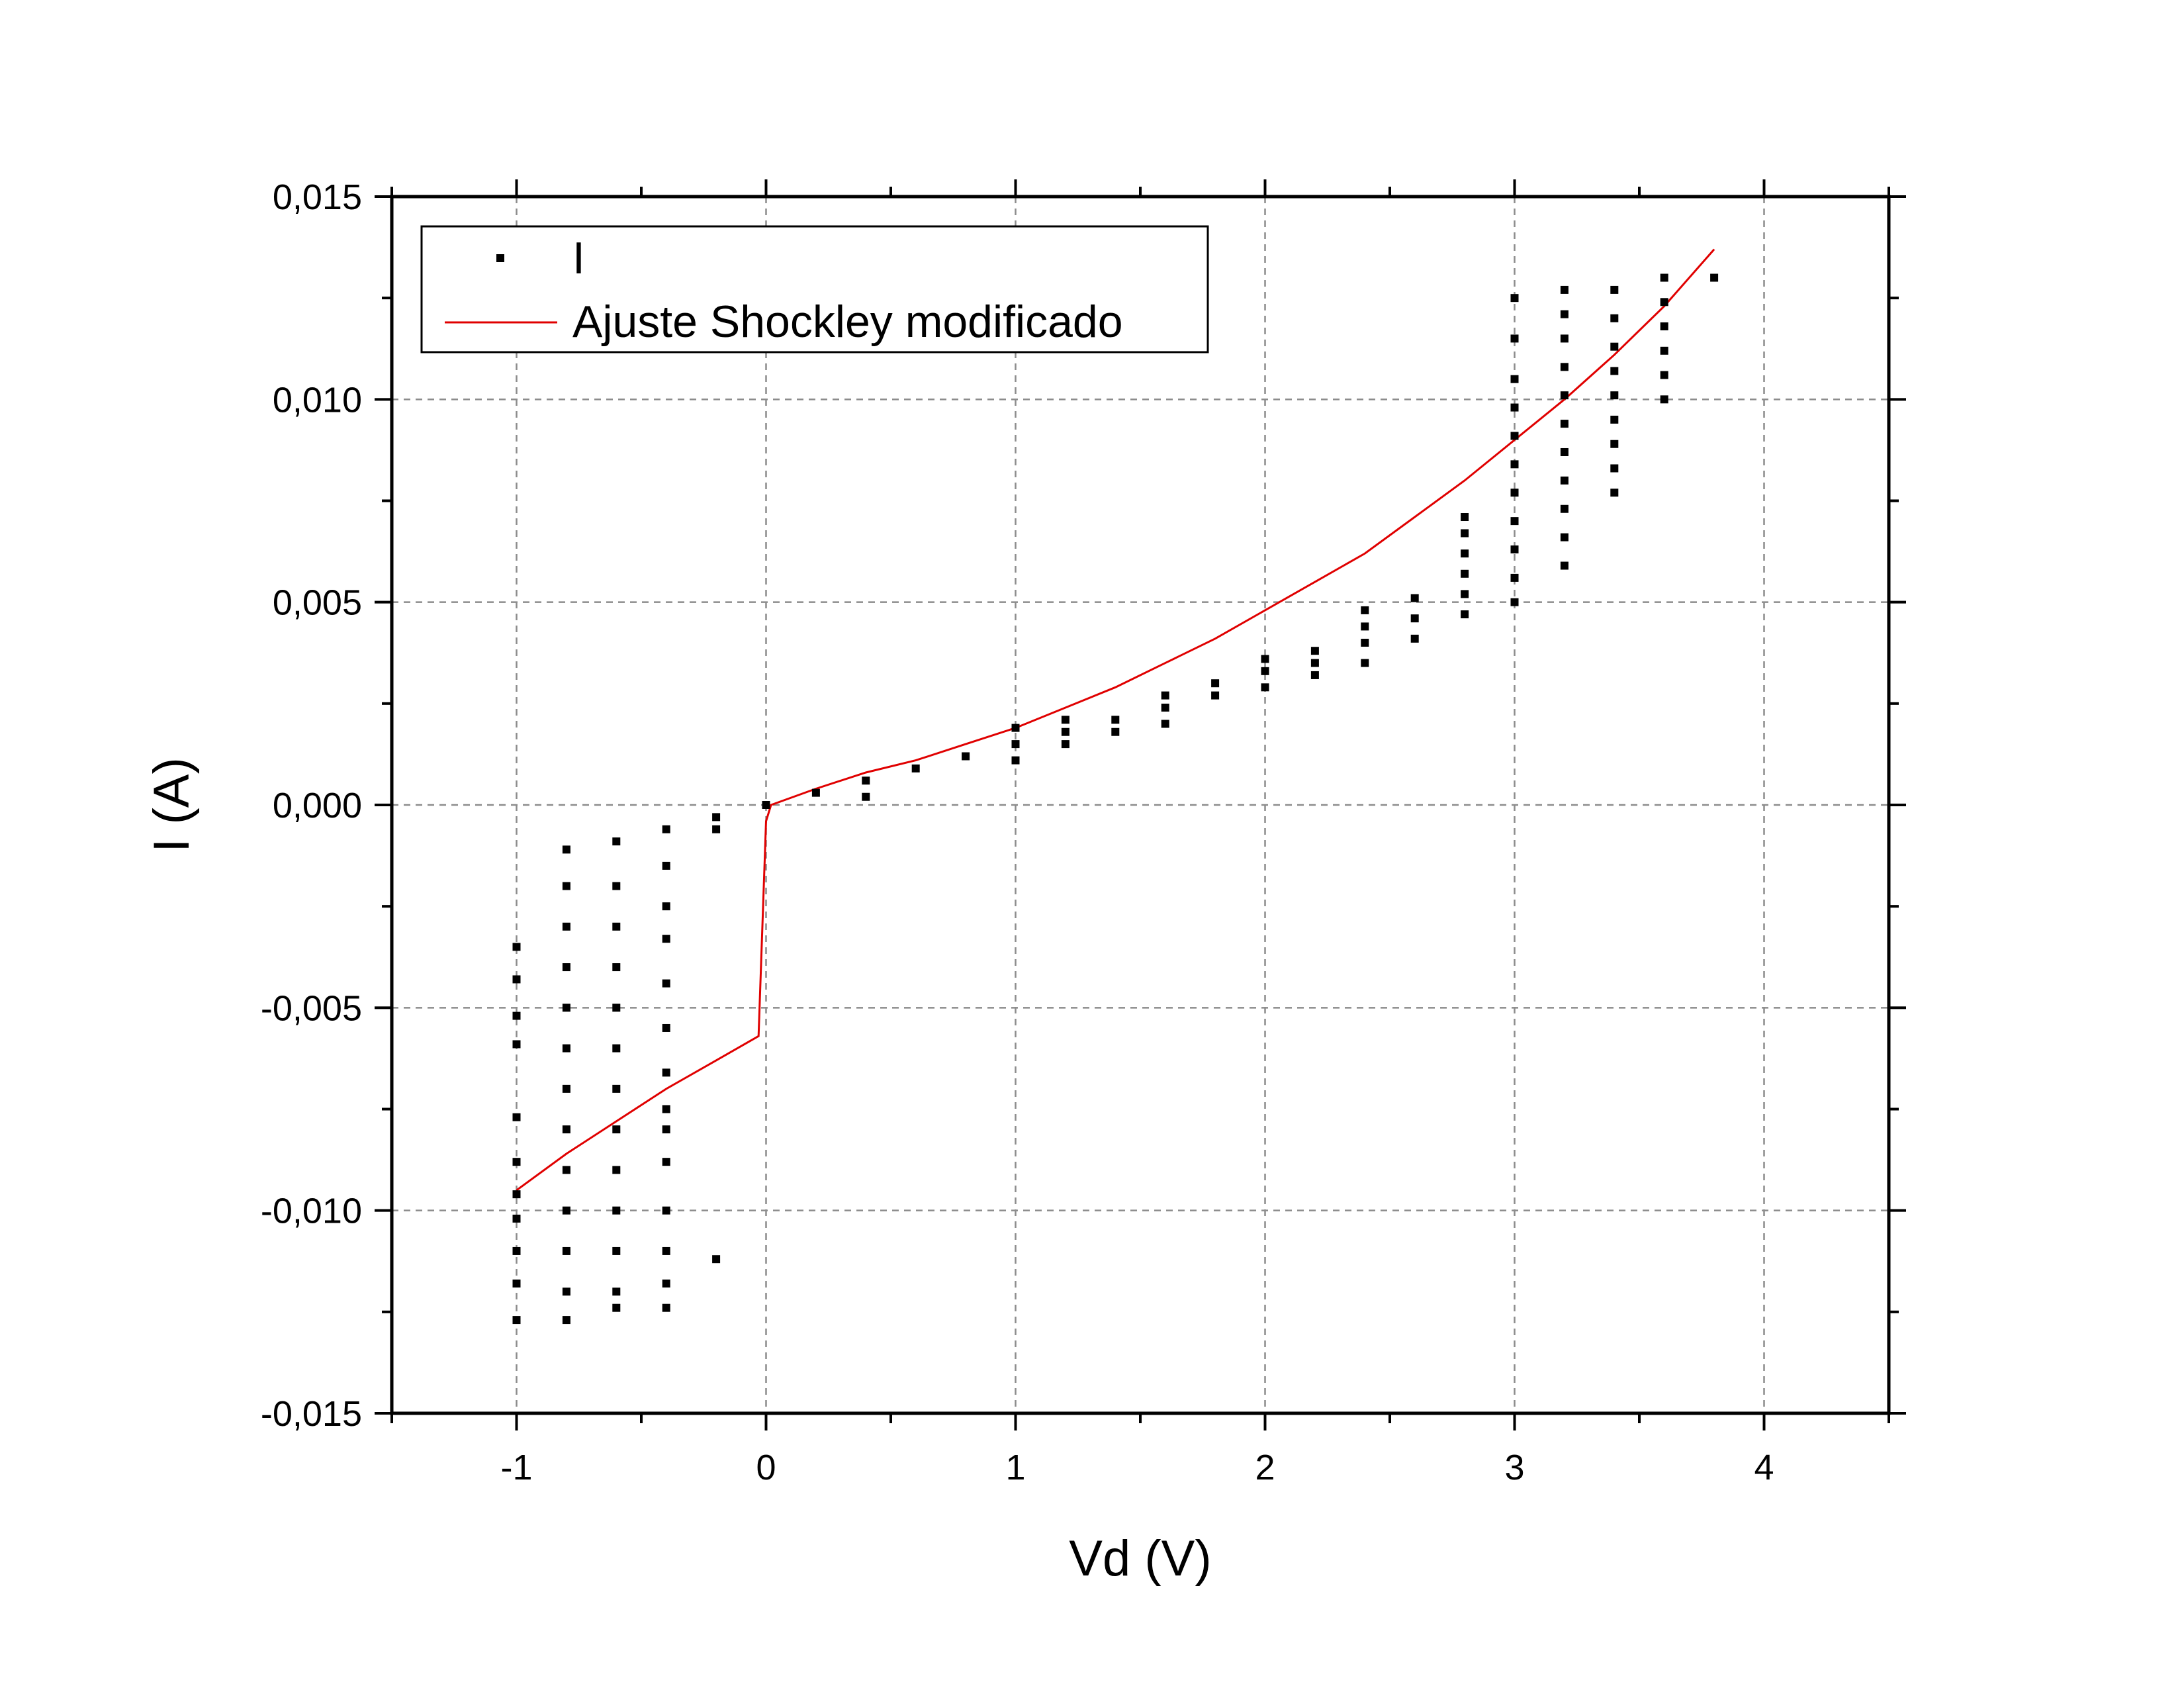  Describe the element at coordinates (311, 1414) in the screenshot. I see `y-tick-label: -0,015` at that location.